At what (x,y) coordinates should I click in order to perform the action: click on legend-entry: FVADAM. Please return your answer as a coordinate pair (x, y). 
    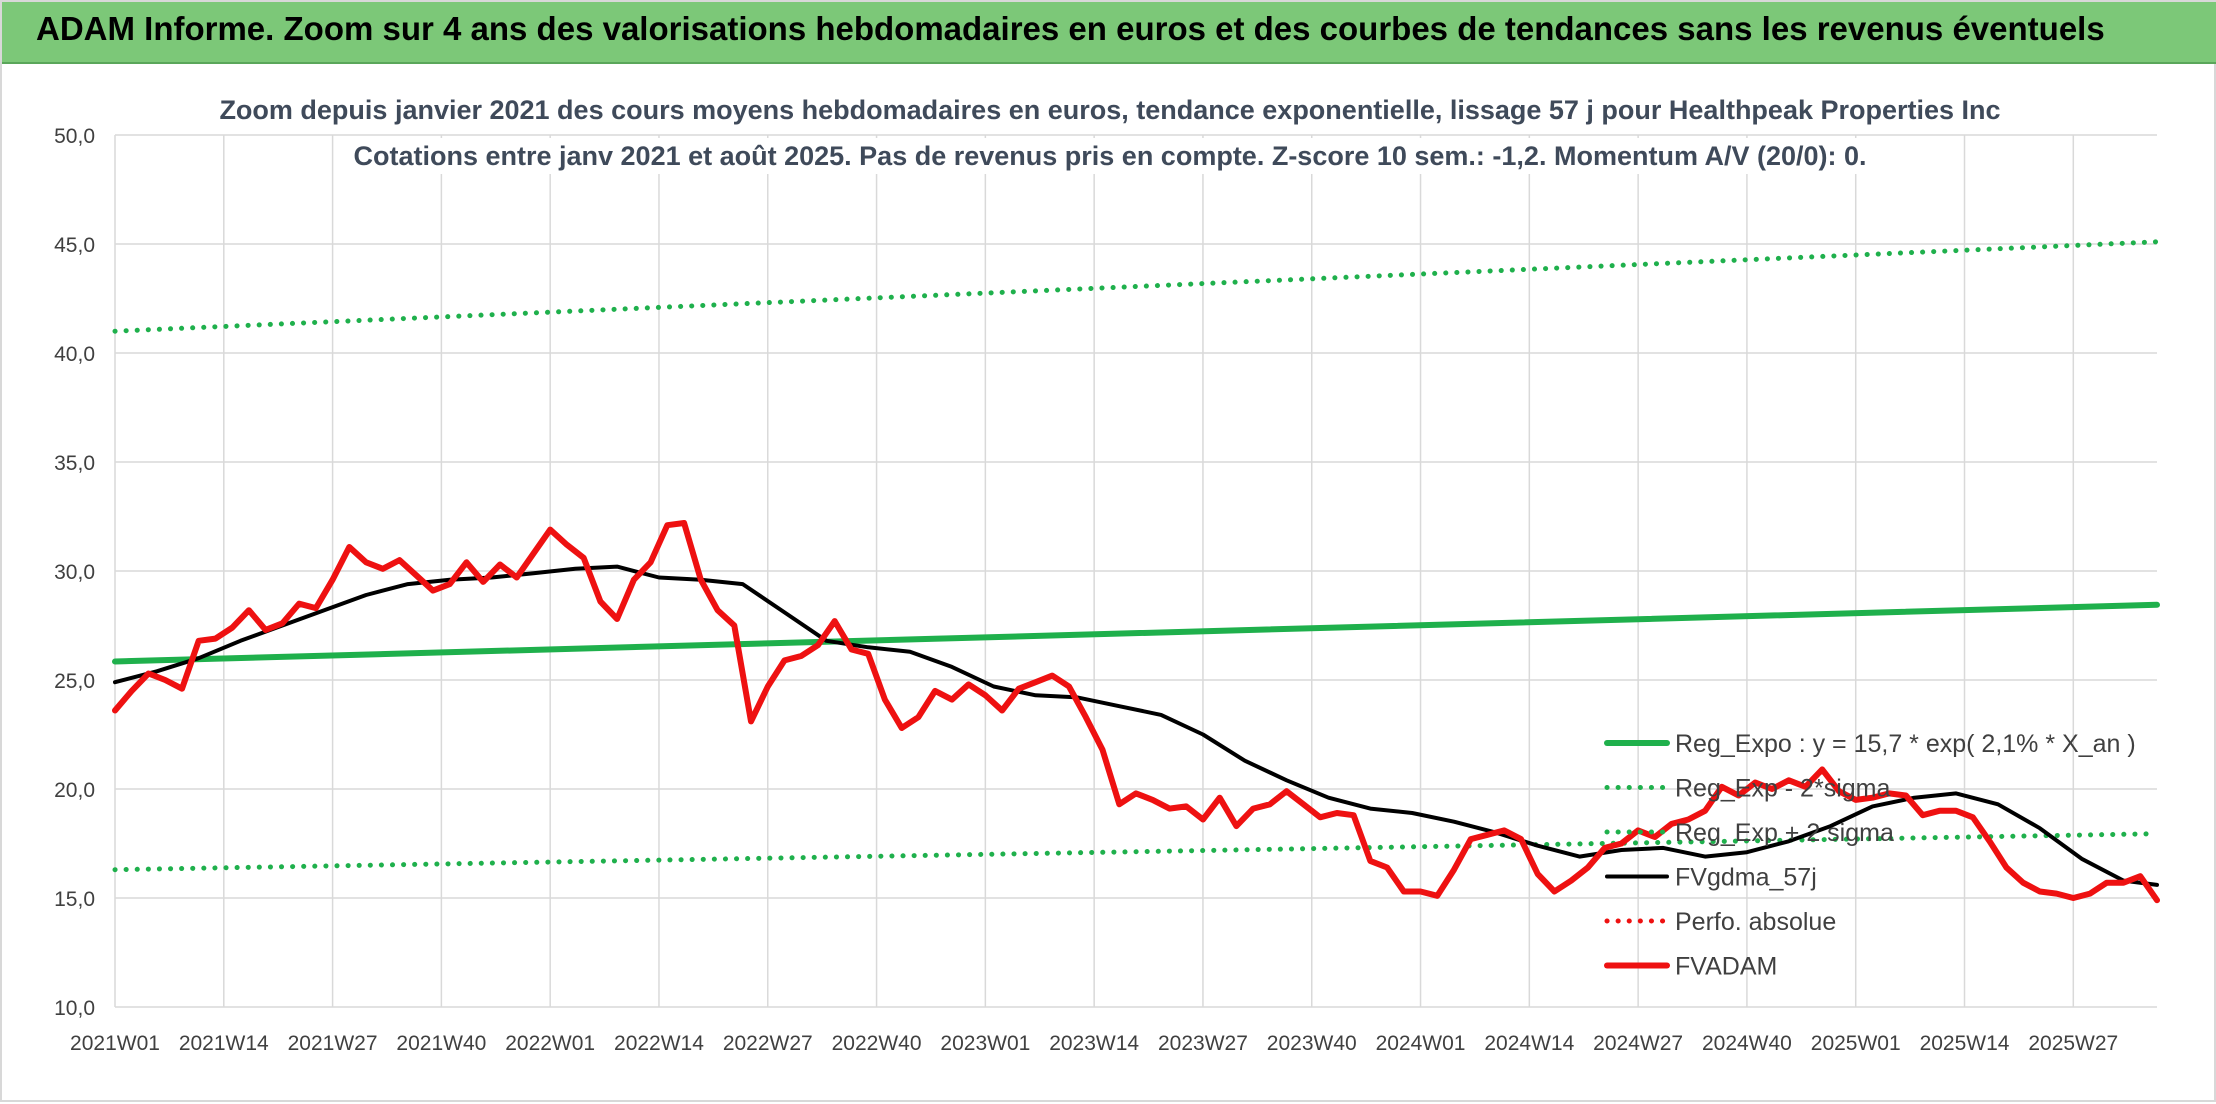
    Looking at the image, I should click on (1726, 967).